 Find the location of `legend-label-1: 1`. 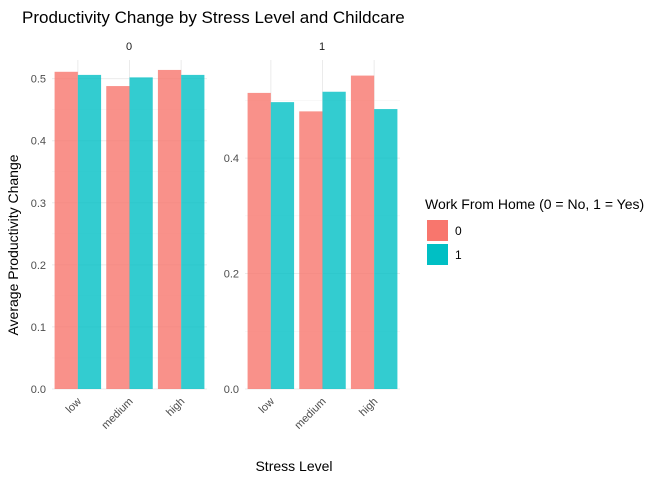

legend-label-1: 1 is located at coordinates (458, 255).